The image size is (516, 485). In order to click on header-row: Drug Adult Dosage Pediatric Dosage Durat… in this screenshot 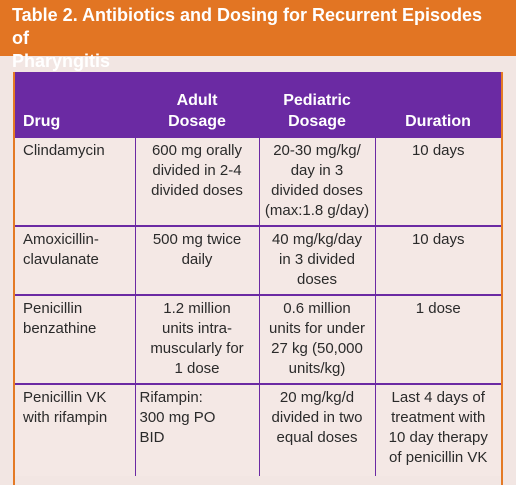, I will do `click(258, 104)`.